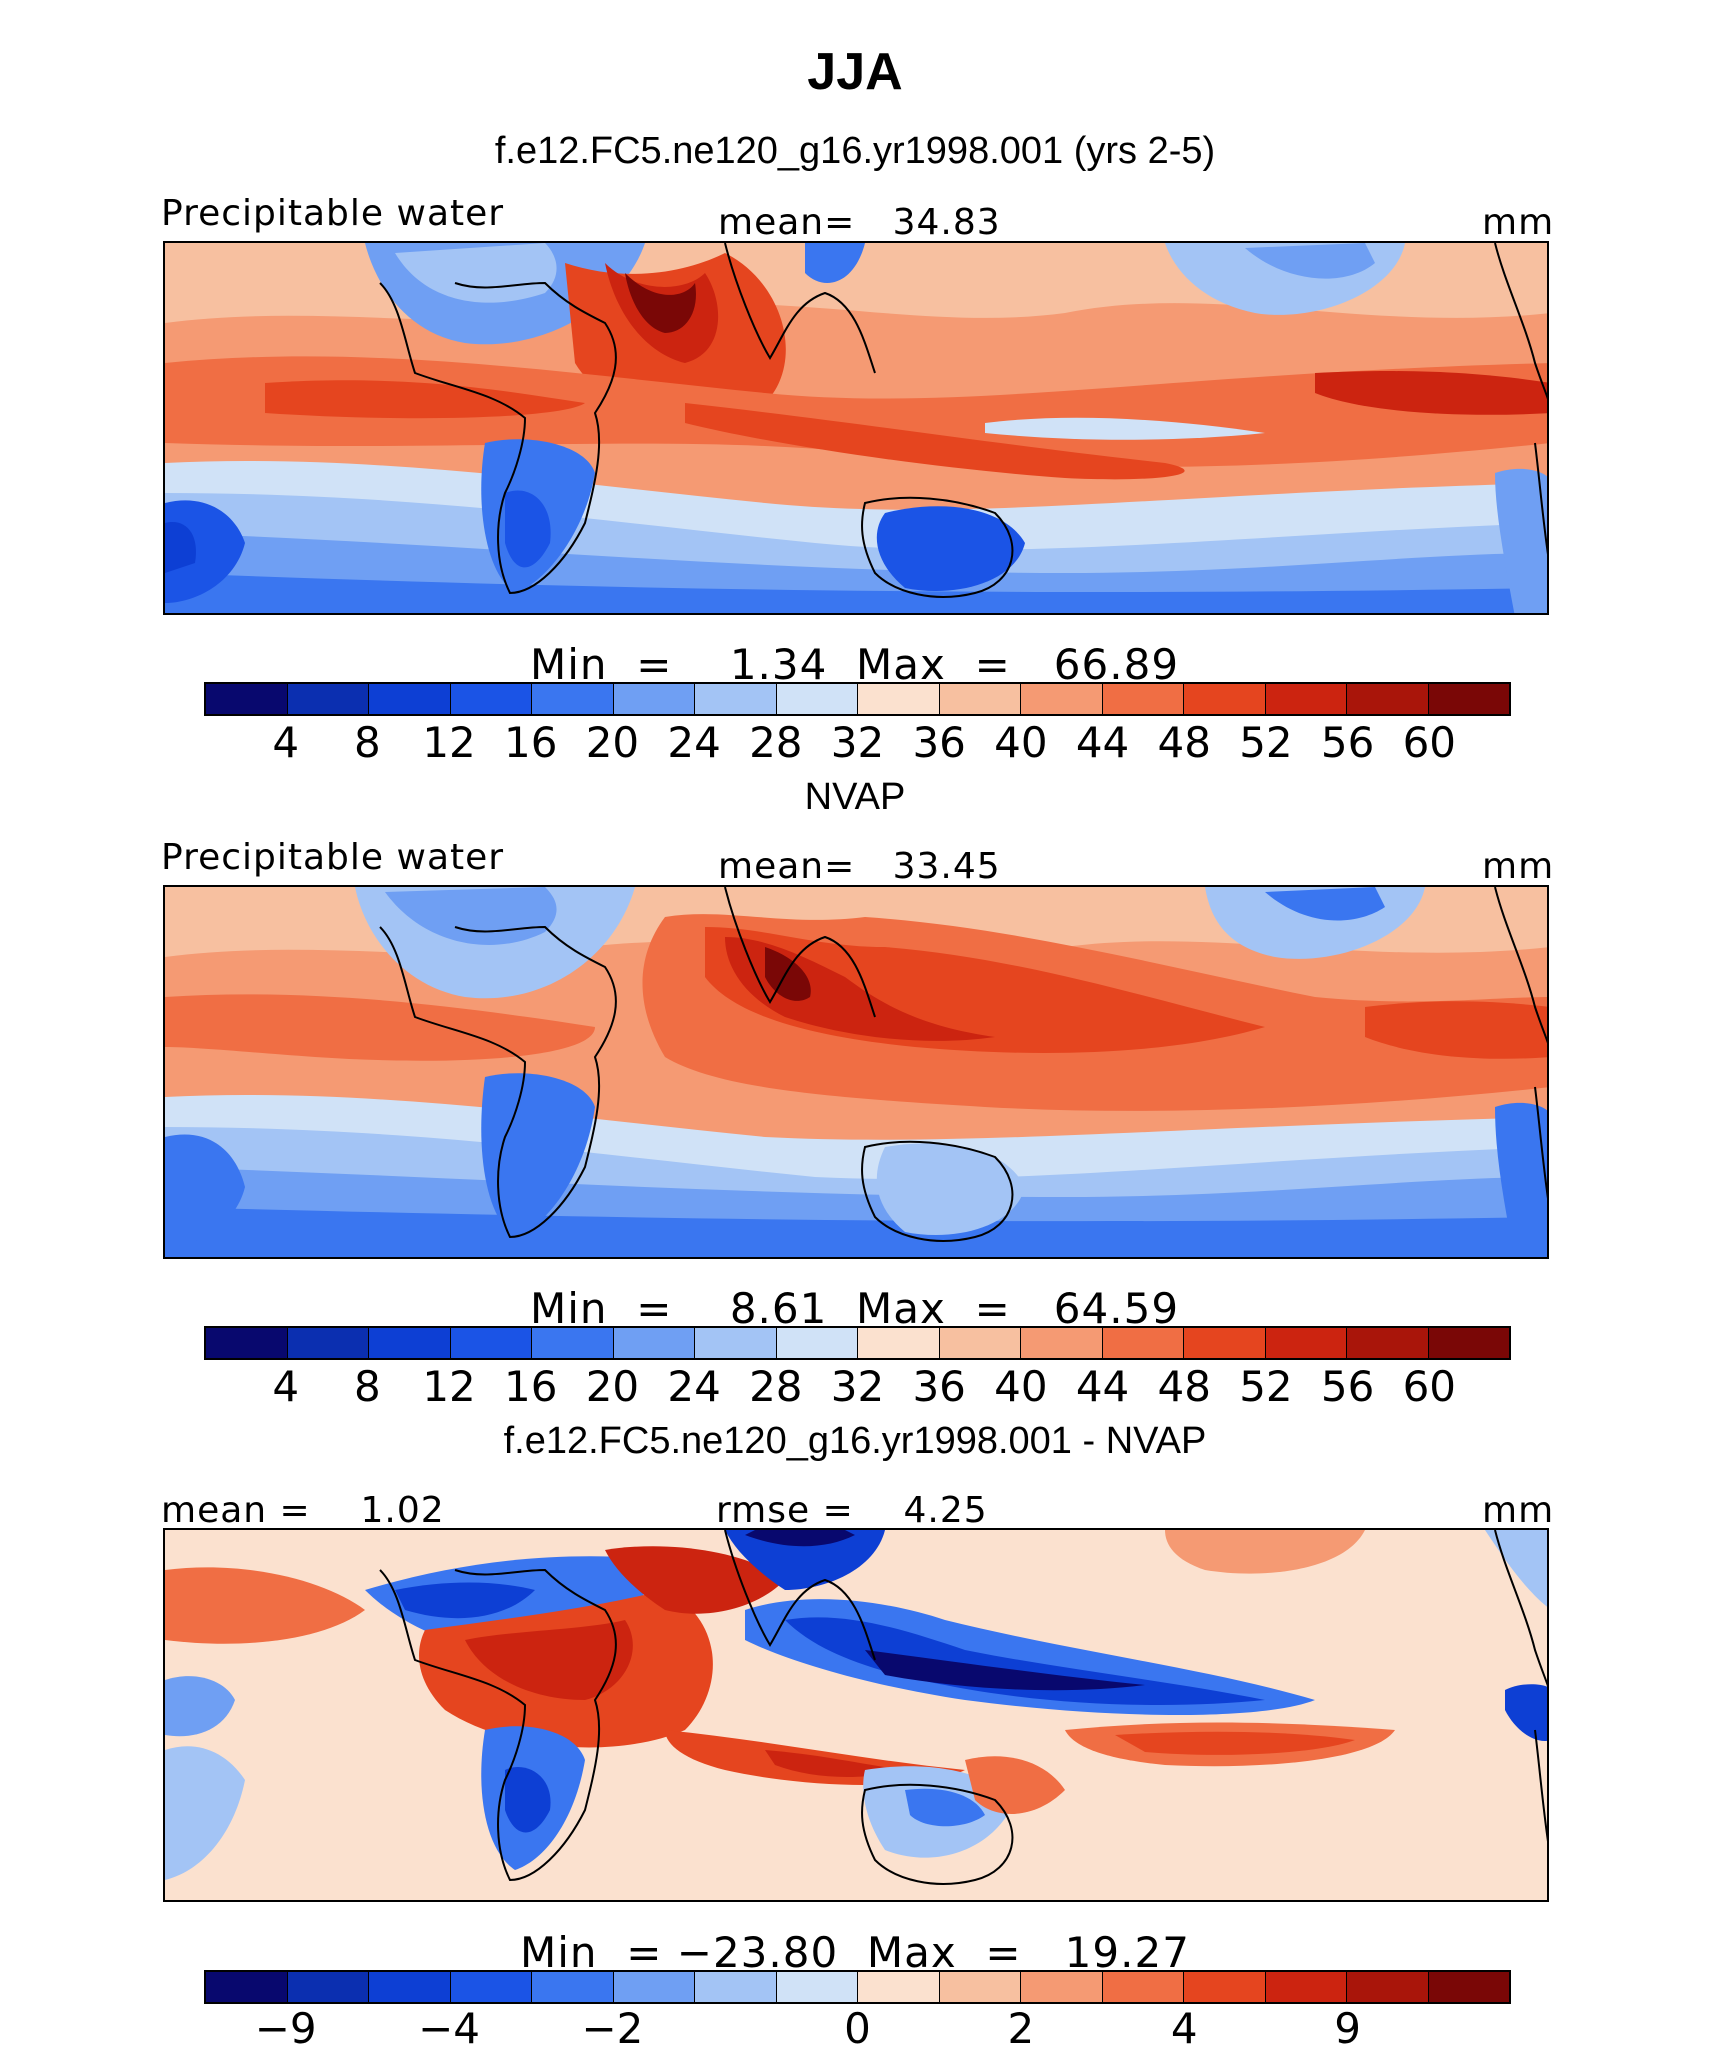  I want to click on panel-3-heading: f.e12.FC5.ne120_g16.yr1998.001 - NVAP, so click(855, 1441).